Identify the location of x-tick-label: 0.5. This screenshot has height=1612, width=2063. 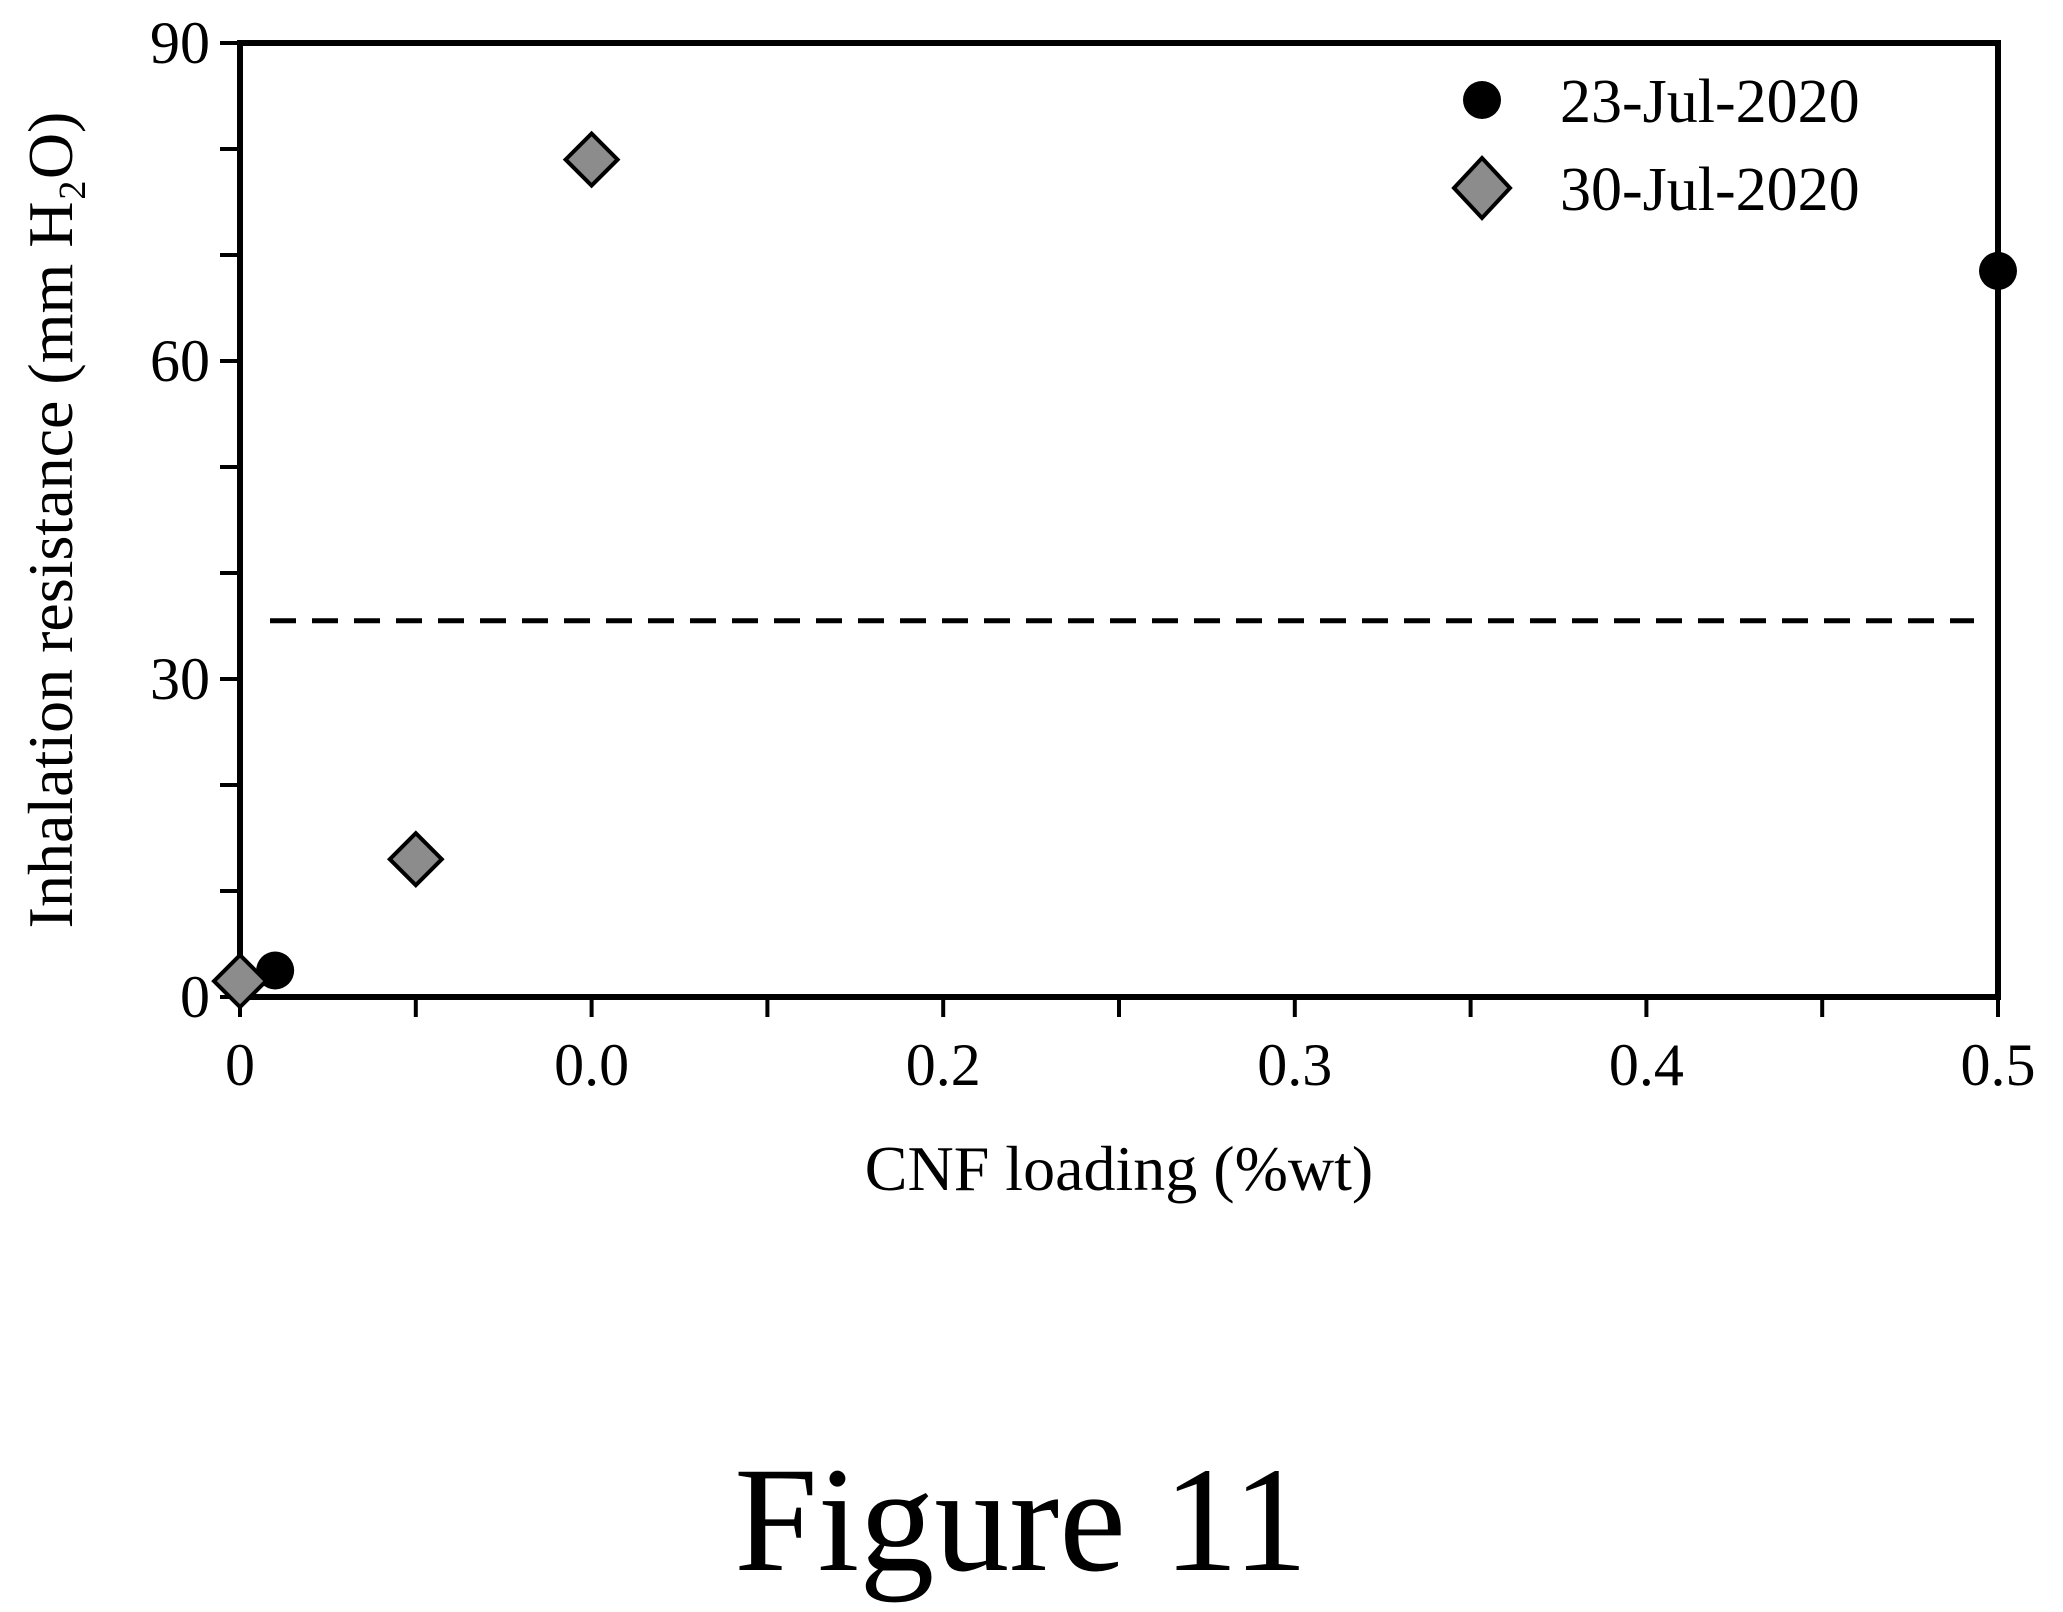
(1998, 1065).